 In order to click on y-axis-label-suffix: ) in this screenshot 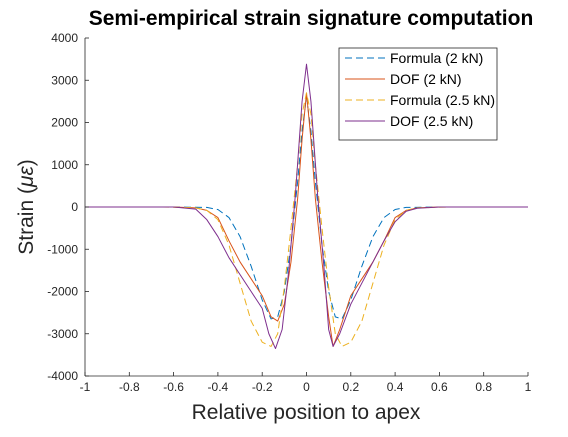, I will do `click(26, 162)`.